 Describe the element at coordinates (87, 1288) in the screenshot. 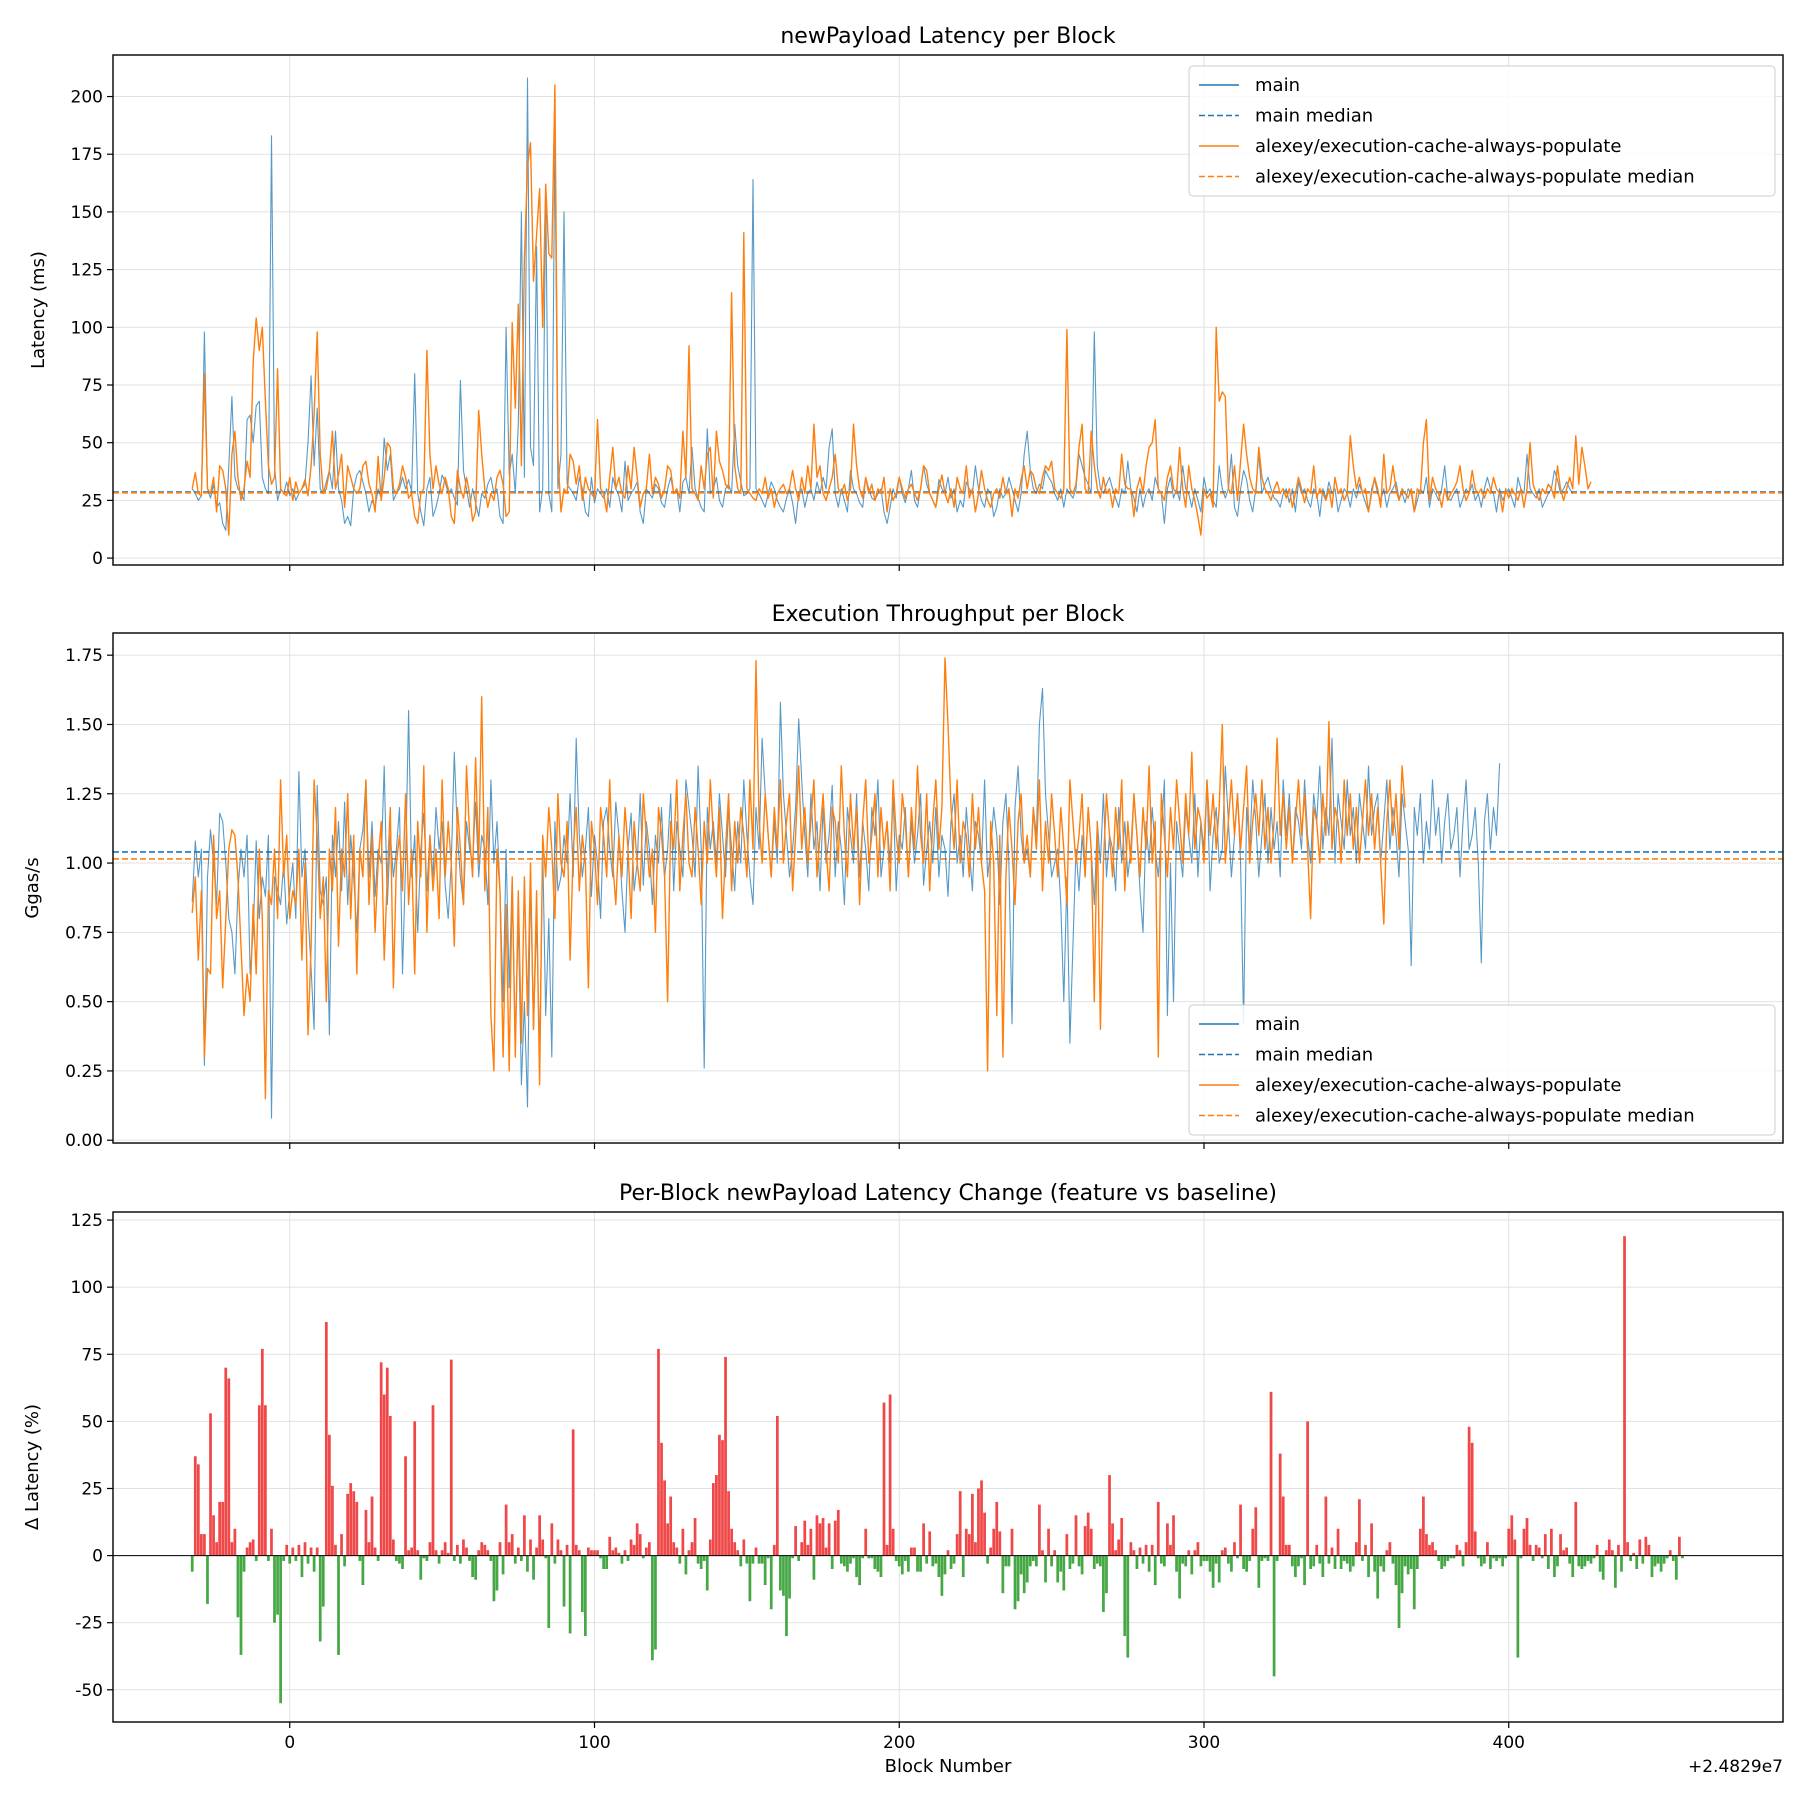

I see `y-tick-label: 100` at that location.